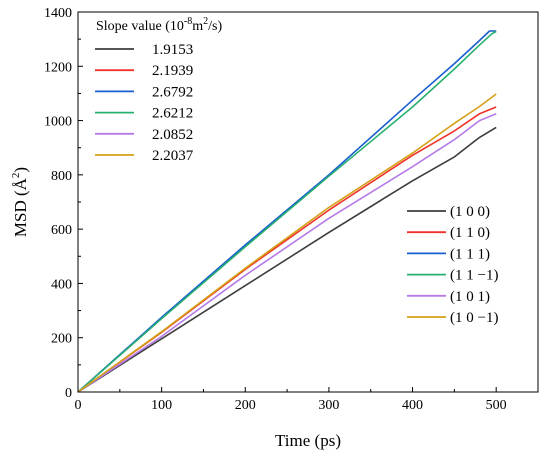  I want to click on series-legend-label: (1 1 1), so click(470, 254).